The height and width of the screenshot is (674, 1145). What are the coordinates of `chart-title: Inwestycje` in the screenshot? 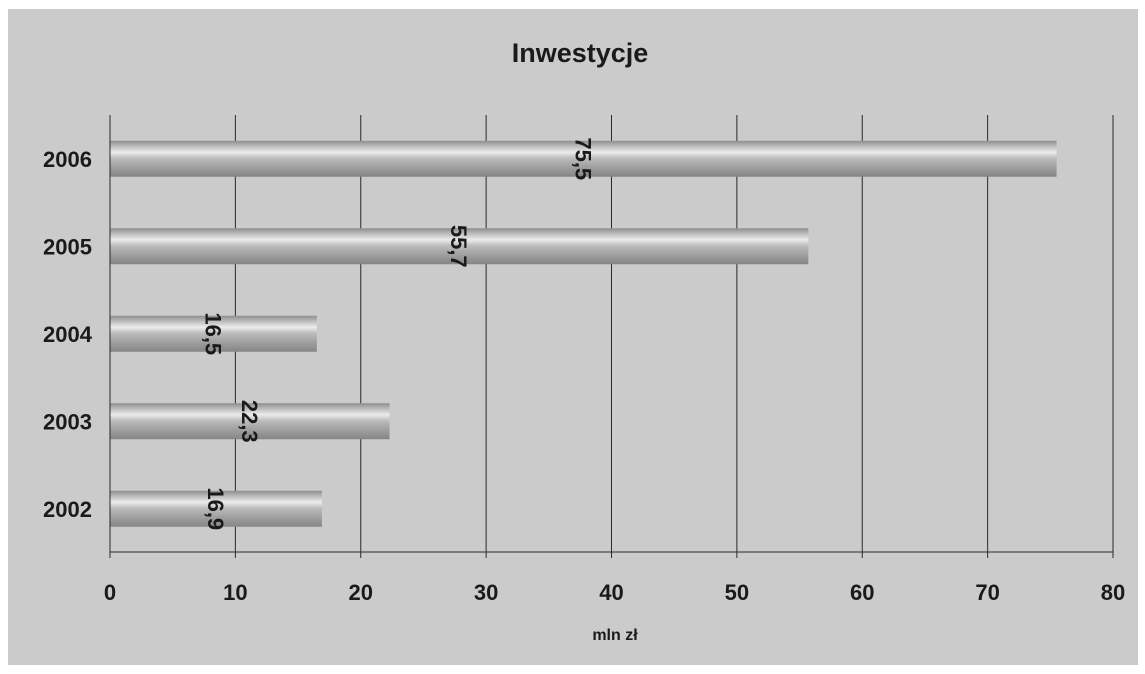 It's located at (580, 53).